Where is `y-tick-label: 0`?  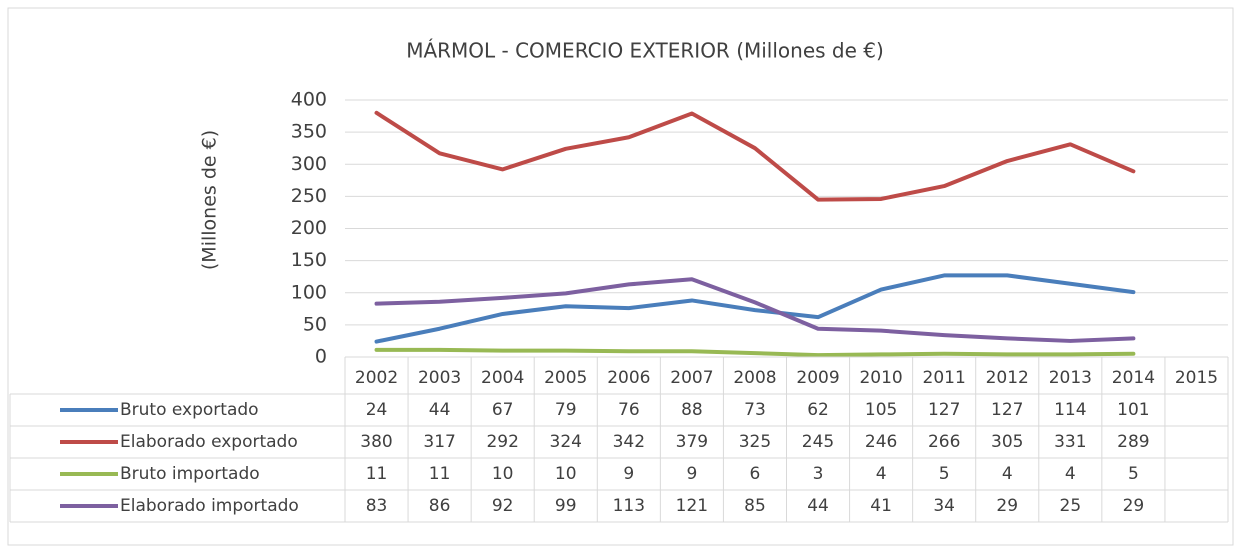
y-tick-label: 0 is located at coordinates (321, 357).